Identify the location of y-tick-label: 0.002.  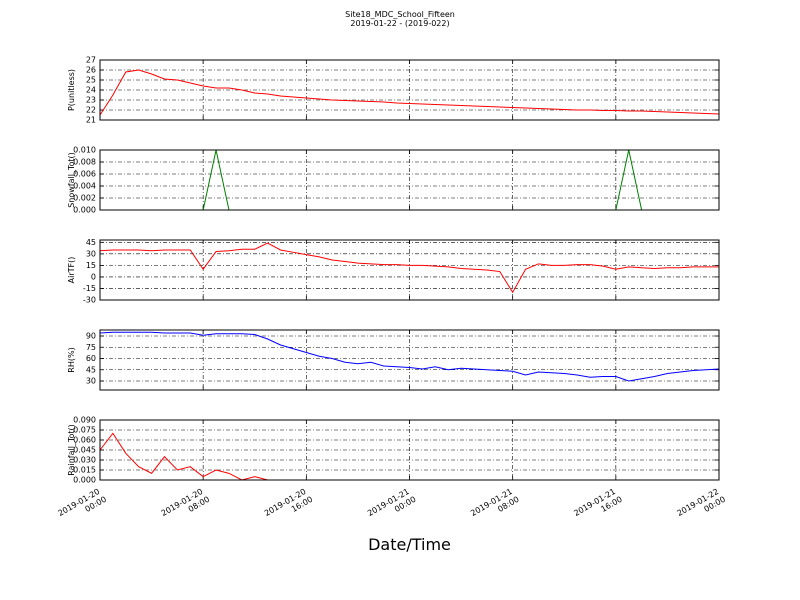
(84, 198).